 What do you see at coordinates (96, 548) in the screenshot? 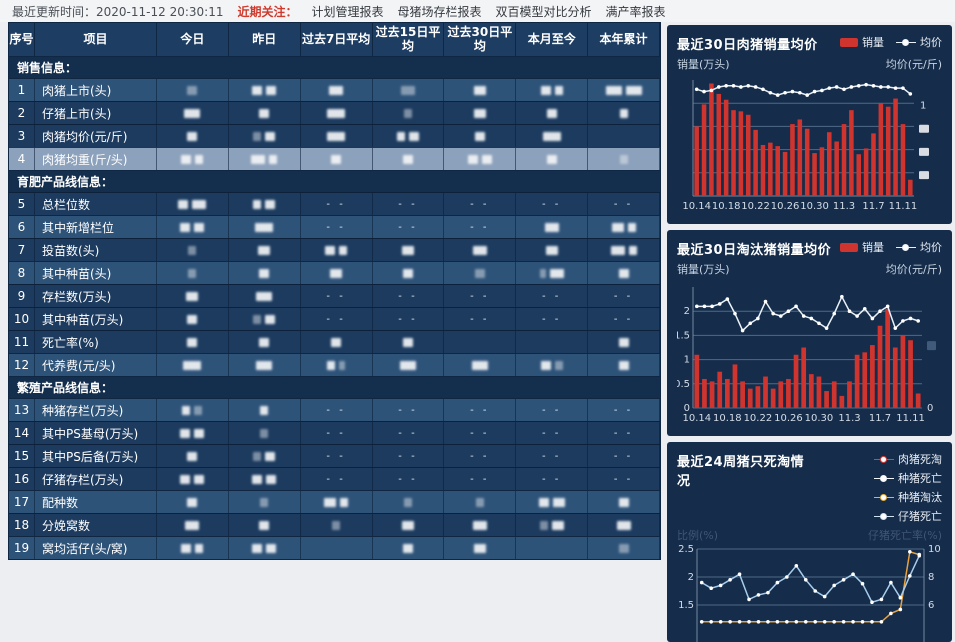
I see `row-label: 窝均活仔(头/窝)` at bounding box center [96, 548].